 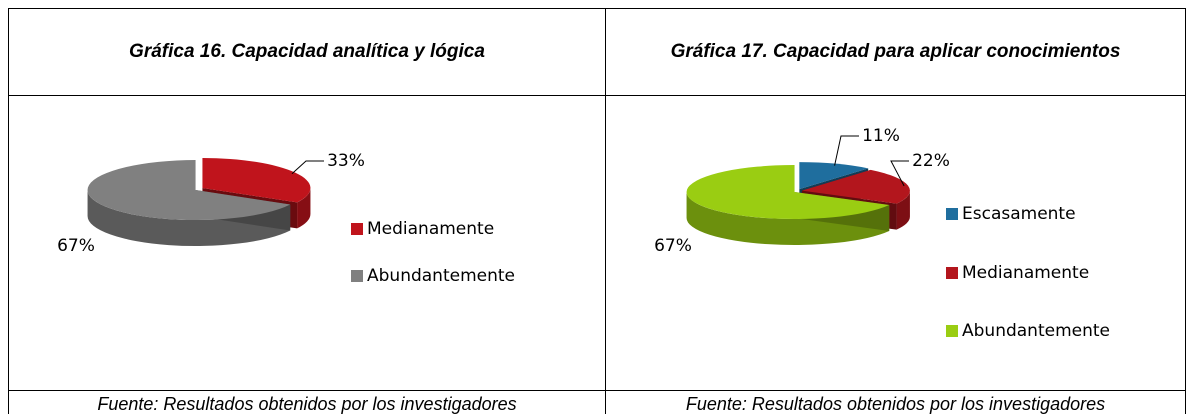 What do you see at coordinates (346, 161) in the screenshot?
I see `data-label: 33%` at bounding box center [346, 161].